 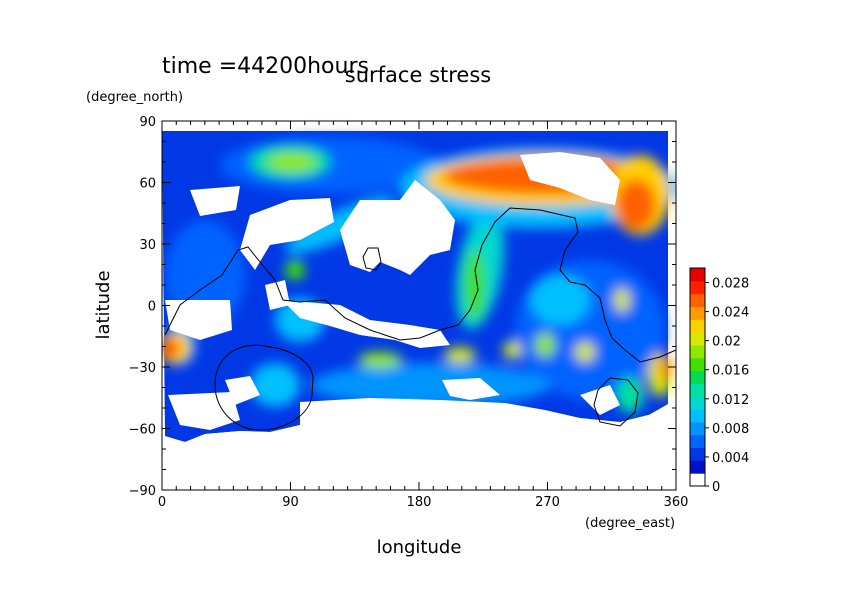 What do you see at coordinates (103, 304) in the screenshot?
I see `y-axis-label: latitude` at bounding box center [103, 304].